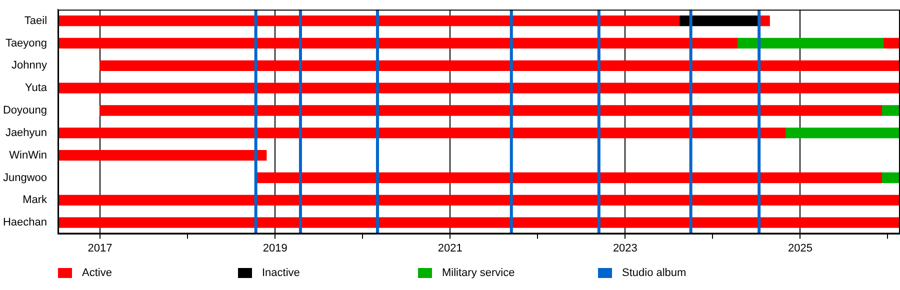 Image resolution: width=900 pixels, height=290 pixels. I want to click on x-tick-label: 2023, so click(625, 248).